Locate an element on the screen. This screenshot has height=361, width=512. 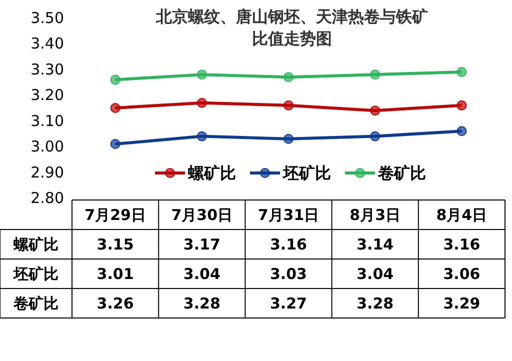
y-tick-label: 3.10 is located at coordinates (47, 121).